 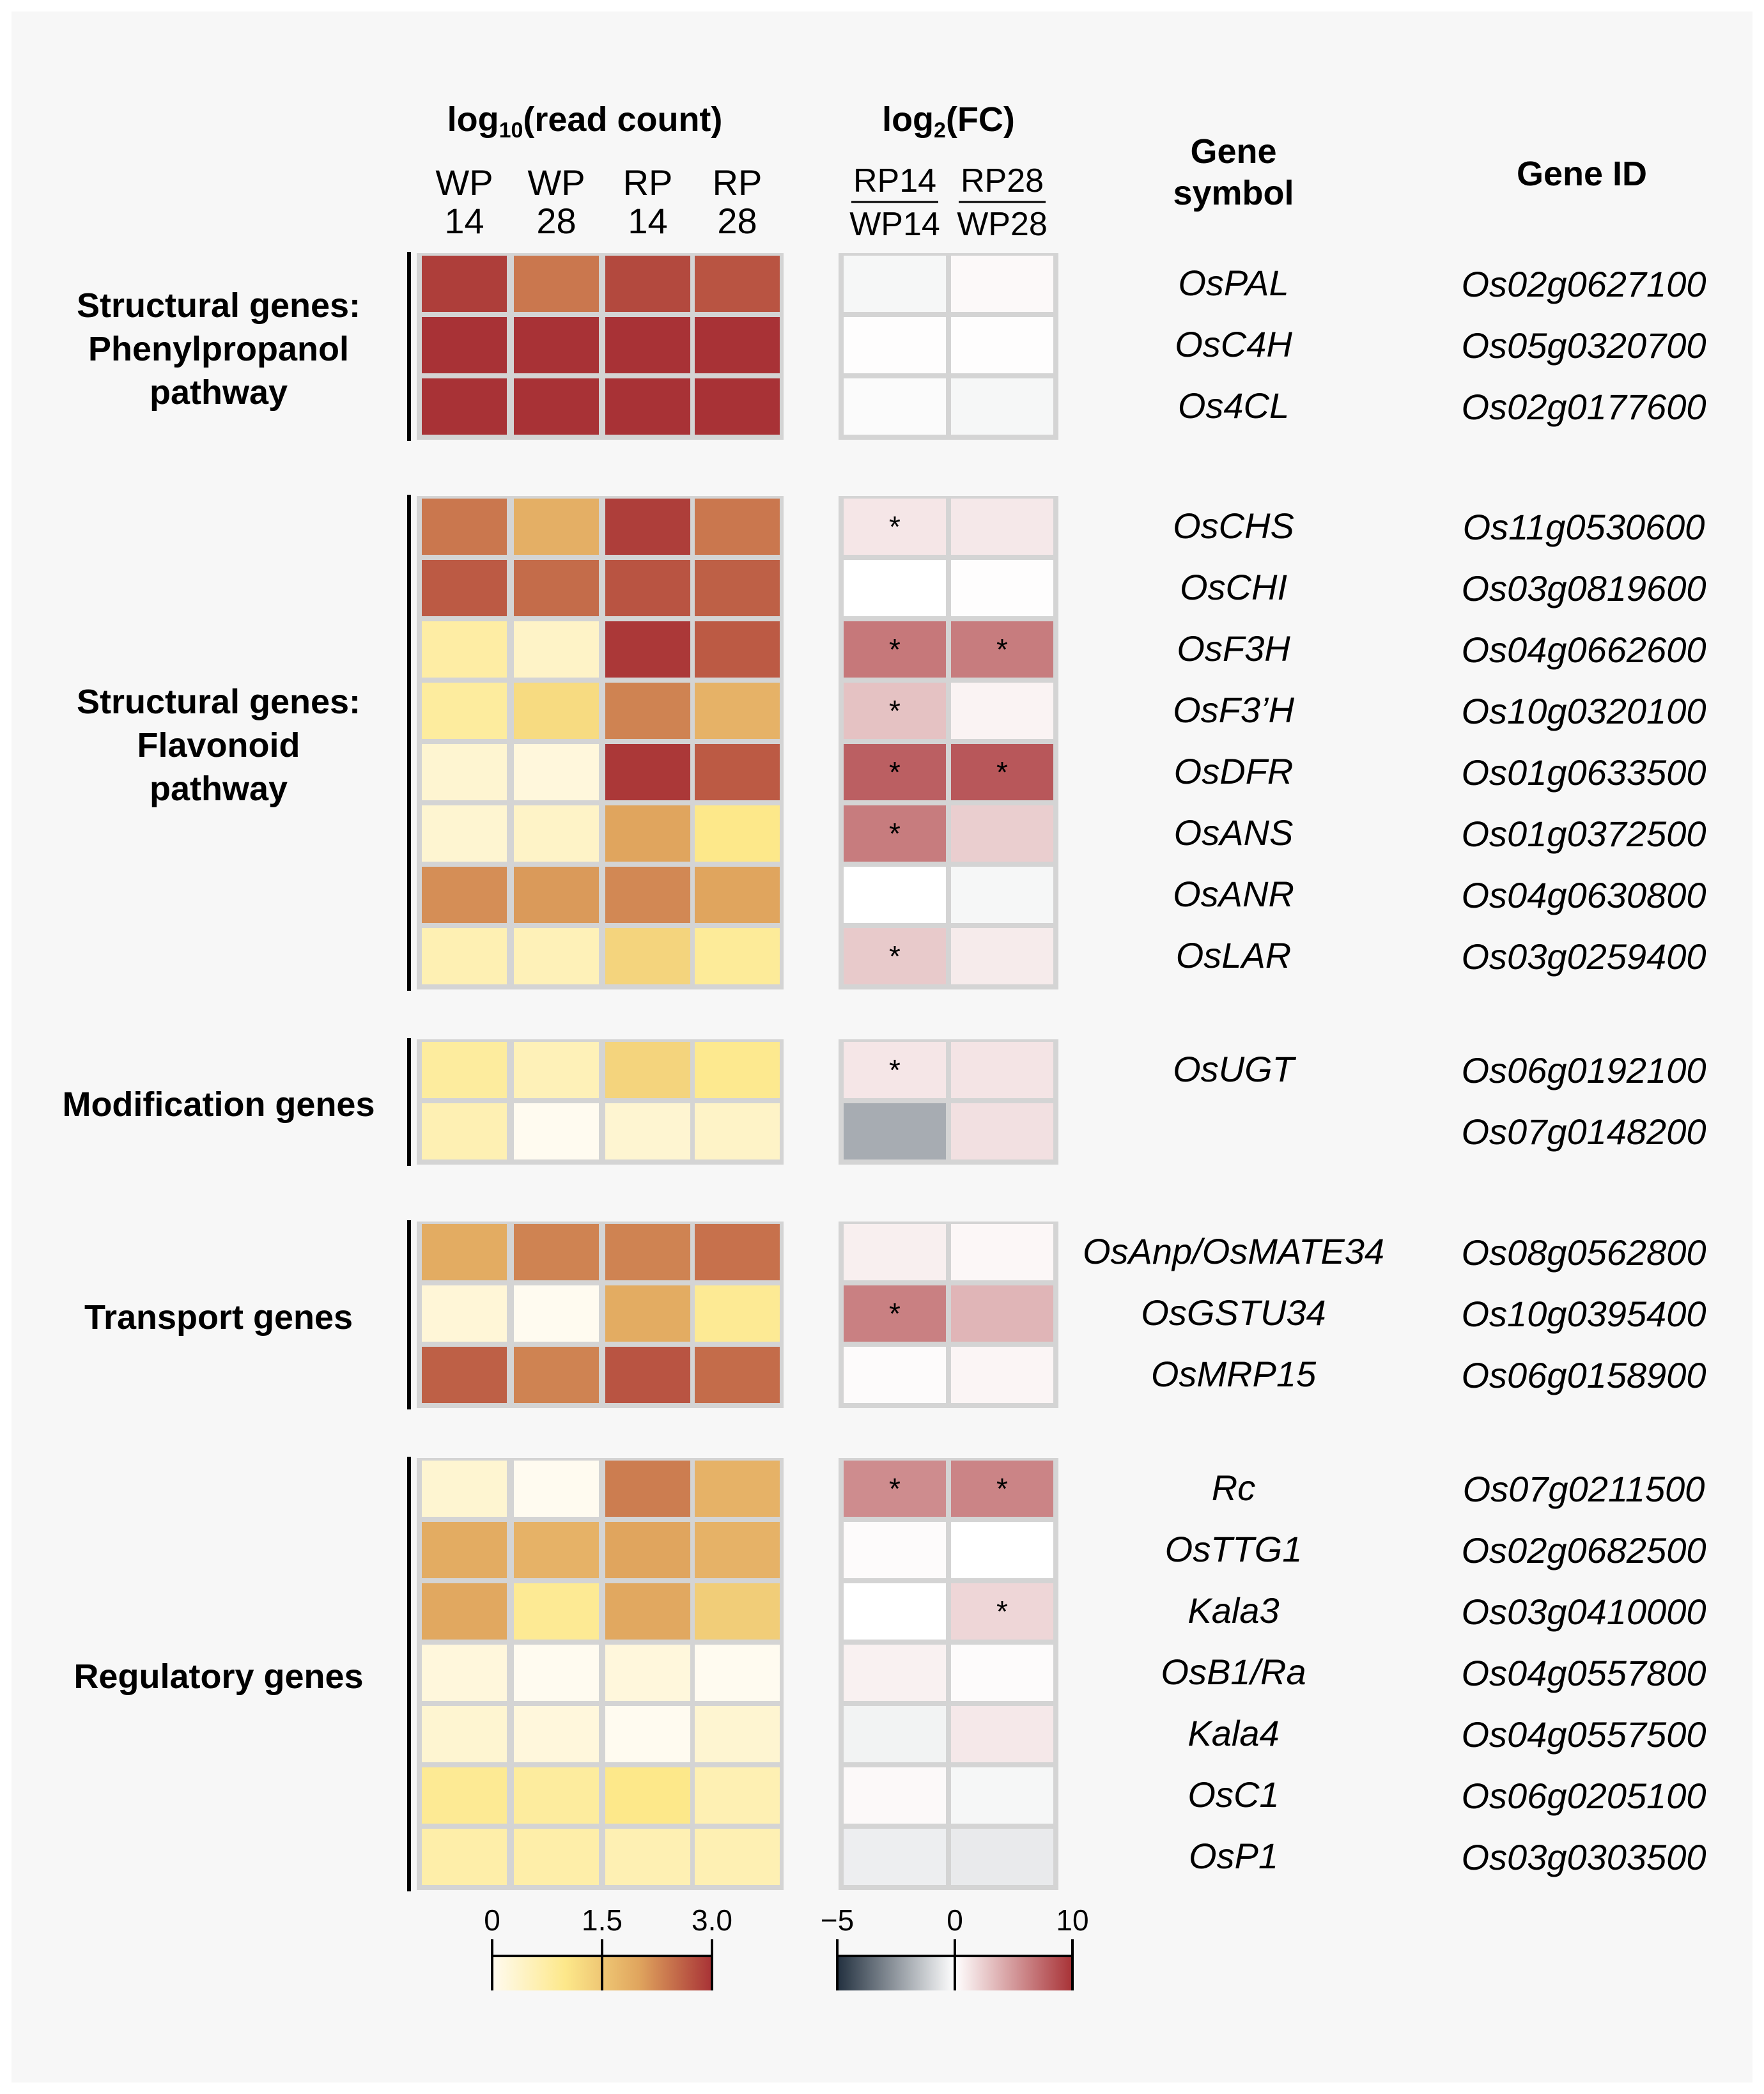 What do you see at coordinates (1583, 1673) in the screenshot?
I see `gene-id-label: Os04g0557800` at bounding box center [1583, 1673].